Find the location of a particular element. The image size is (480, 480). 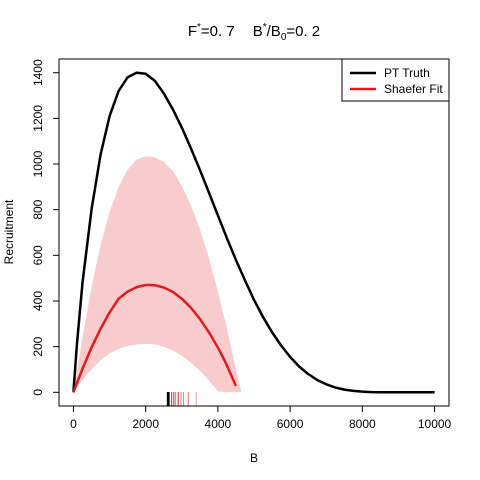

title-b-slash: /B is located at coordinates (274, 31).